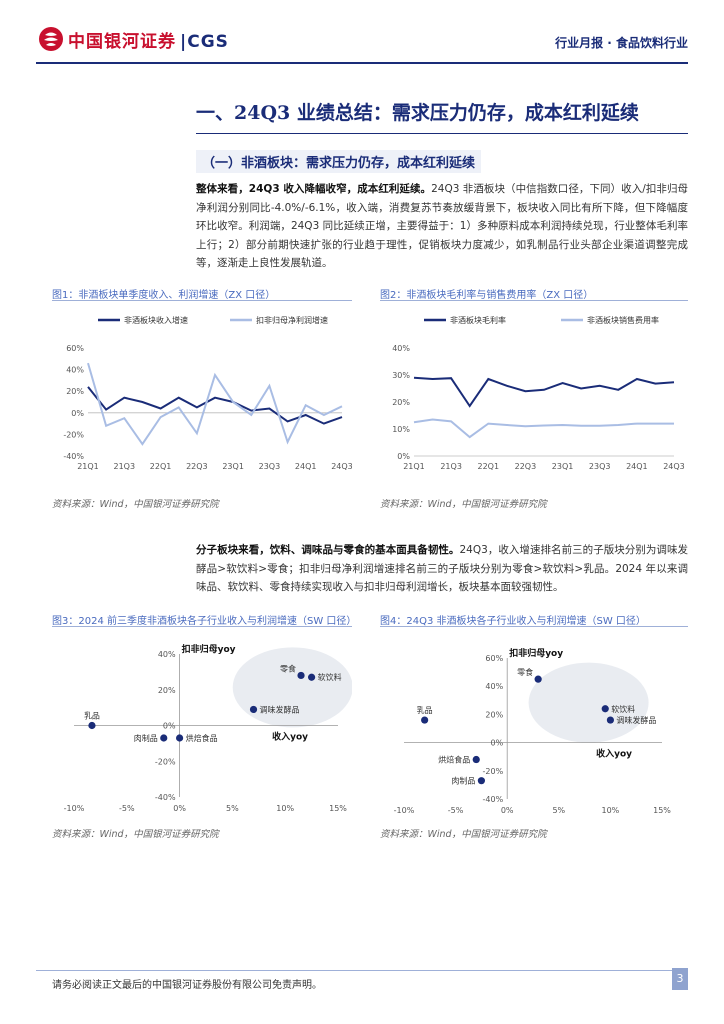 The width and height of the screenshot is (724, 1024). I want to click on header-divider, so click(362, 63).